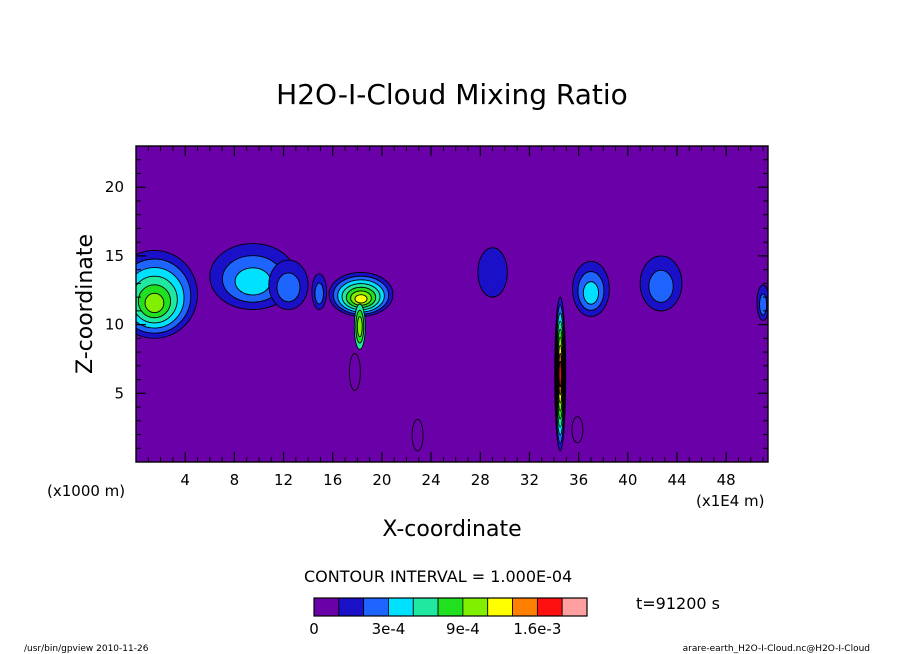 The height and width of the screenshot is (654, 904). Describe the element at coordinates (776, 649) in the screenshot. I see `footer-right: arare-earth_H2O-I-Cloud.nc@H2O-I-Cloud` at that location.